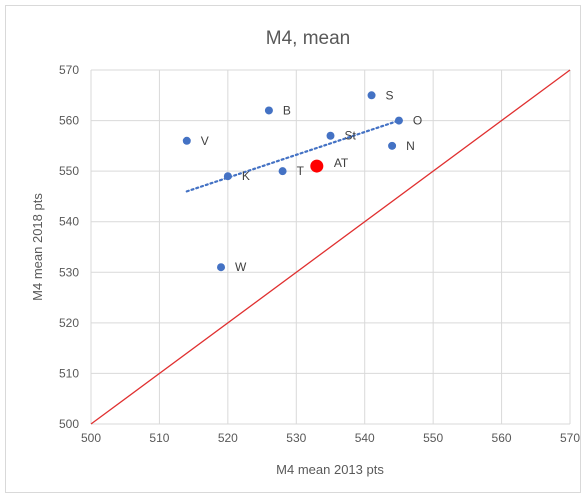  I want to click on x-tick-label: 530, so click(296, 438).